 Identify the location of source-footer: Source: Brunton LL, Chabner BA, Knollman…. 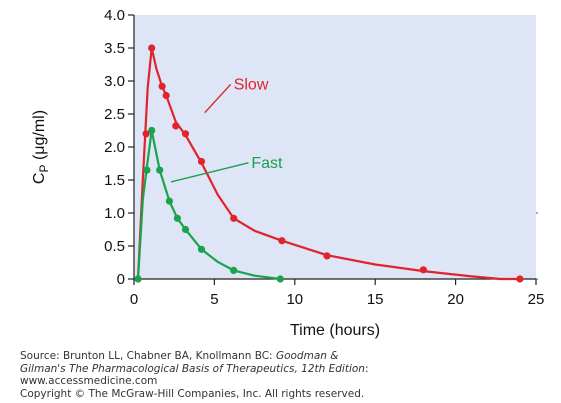
(194, 375).